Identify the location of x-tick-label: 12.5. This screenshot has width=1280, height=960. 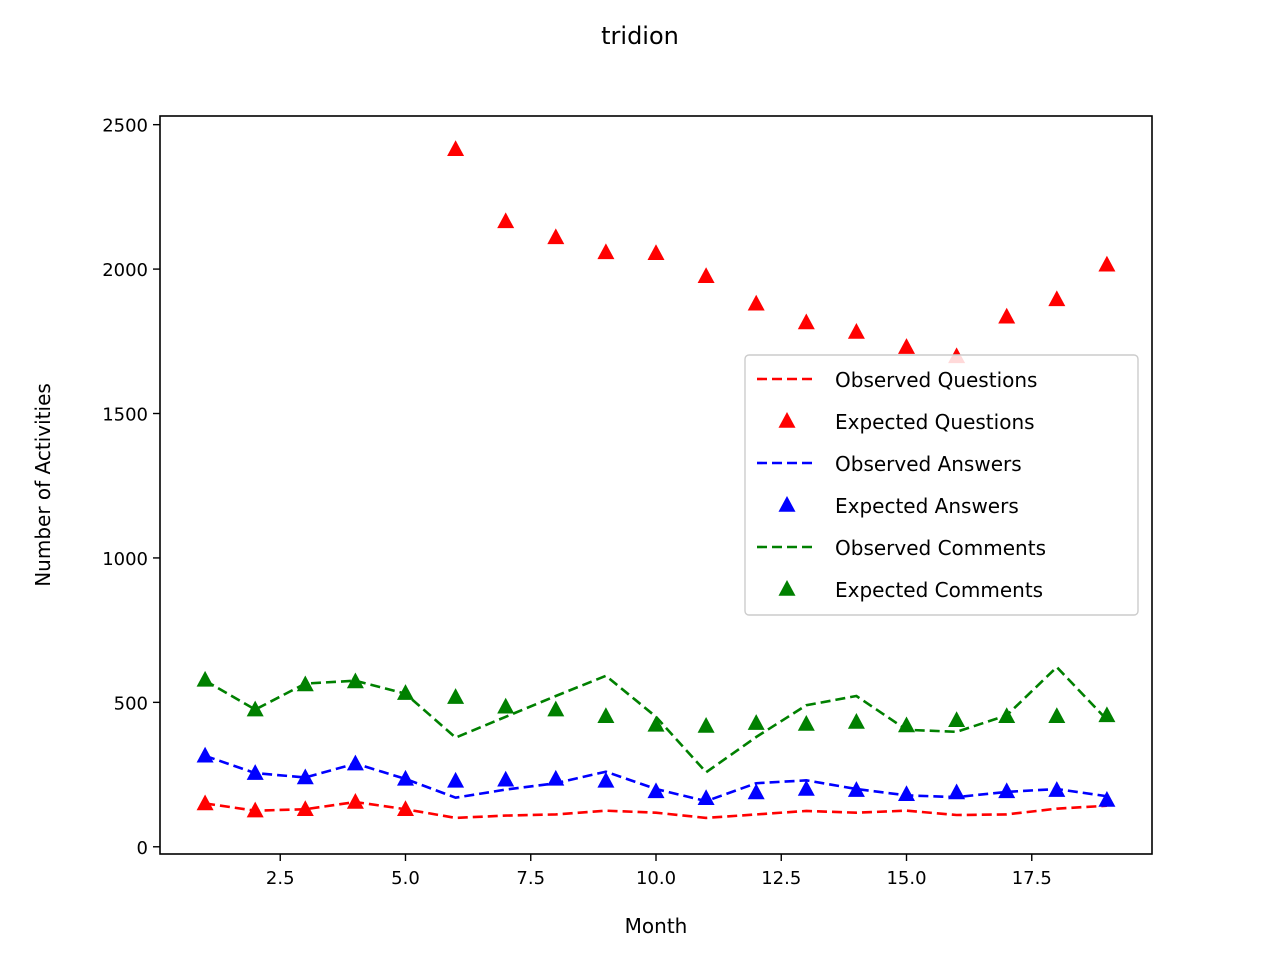
(781, 878).